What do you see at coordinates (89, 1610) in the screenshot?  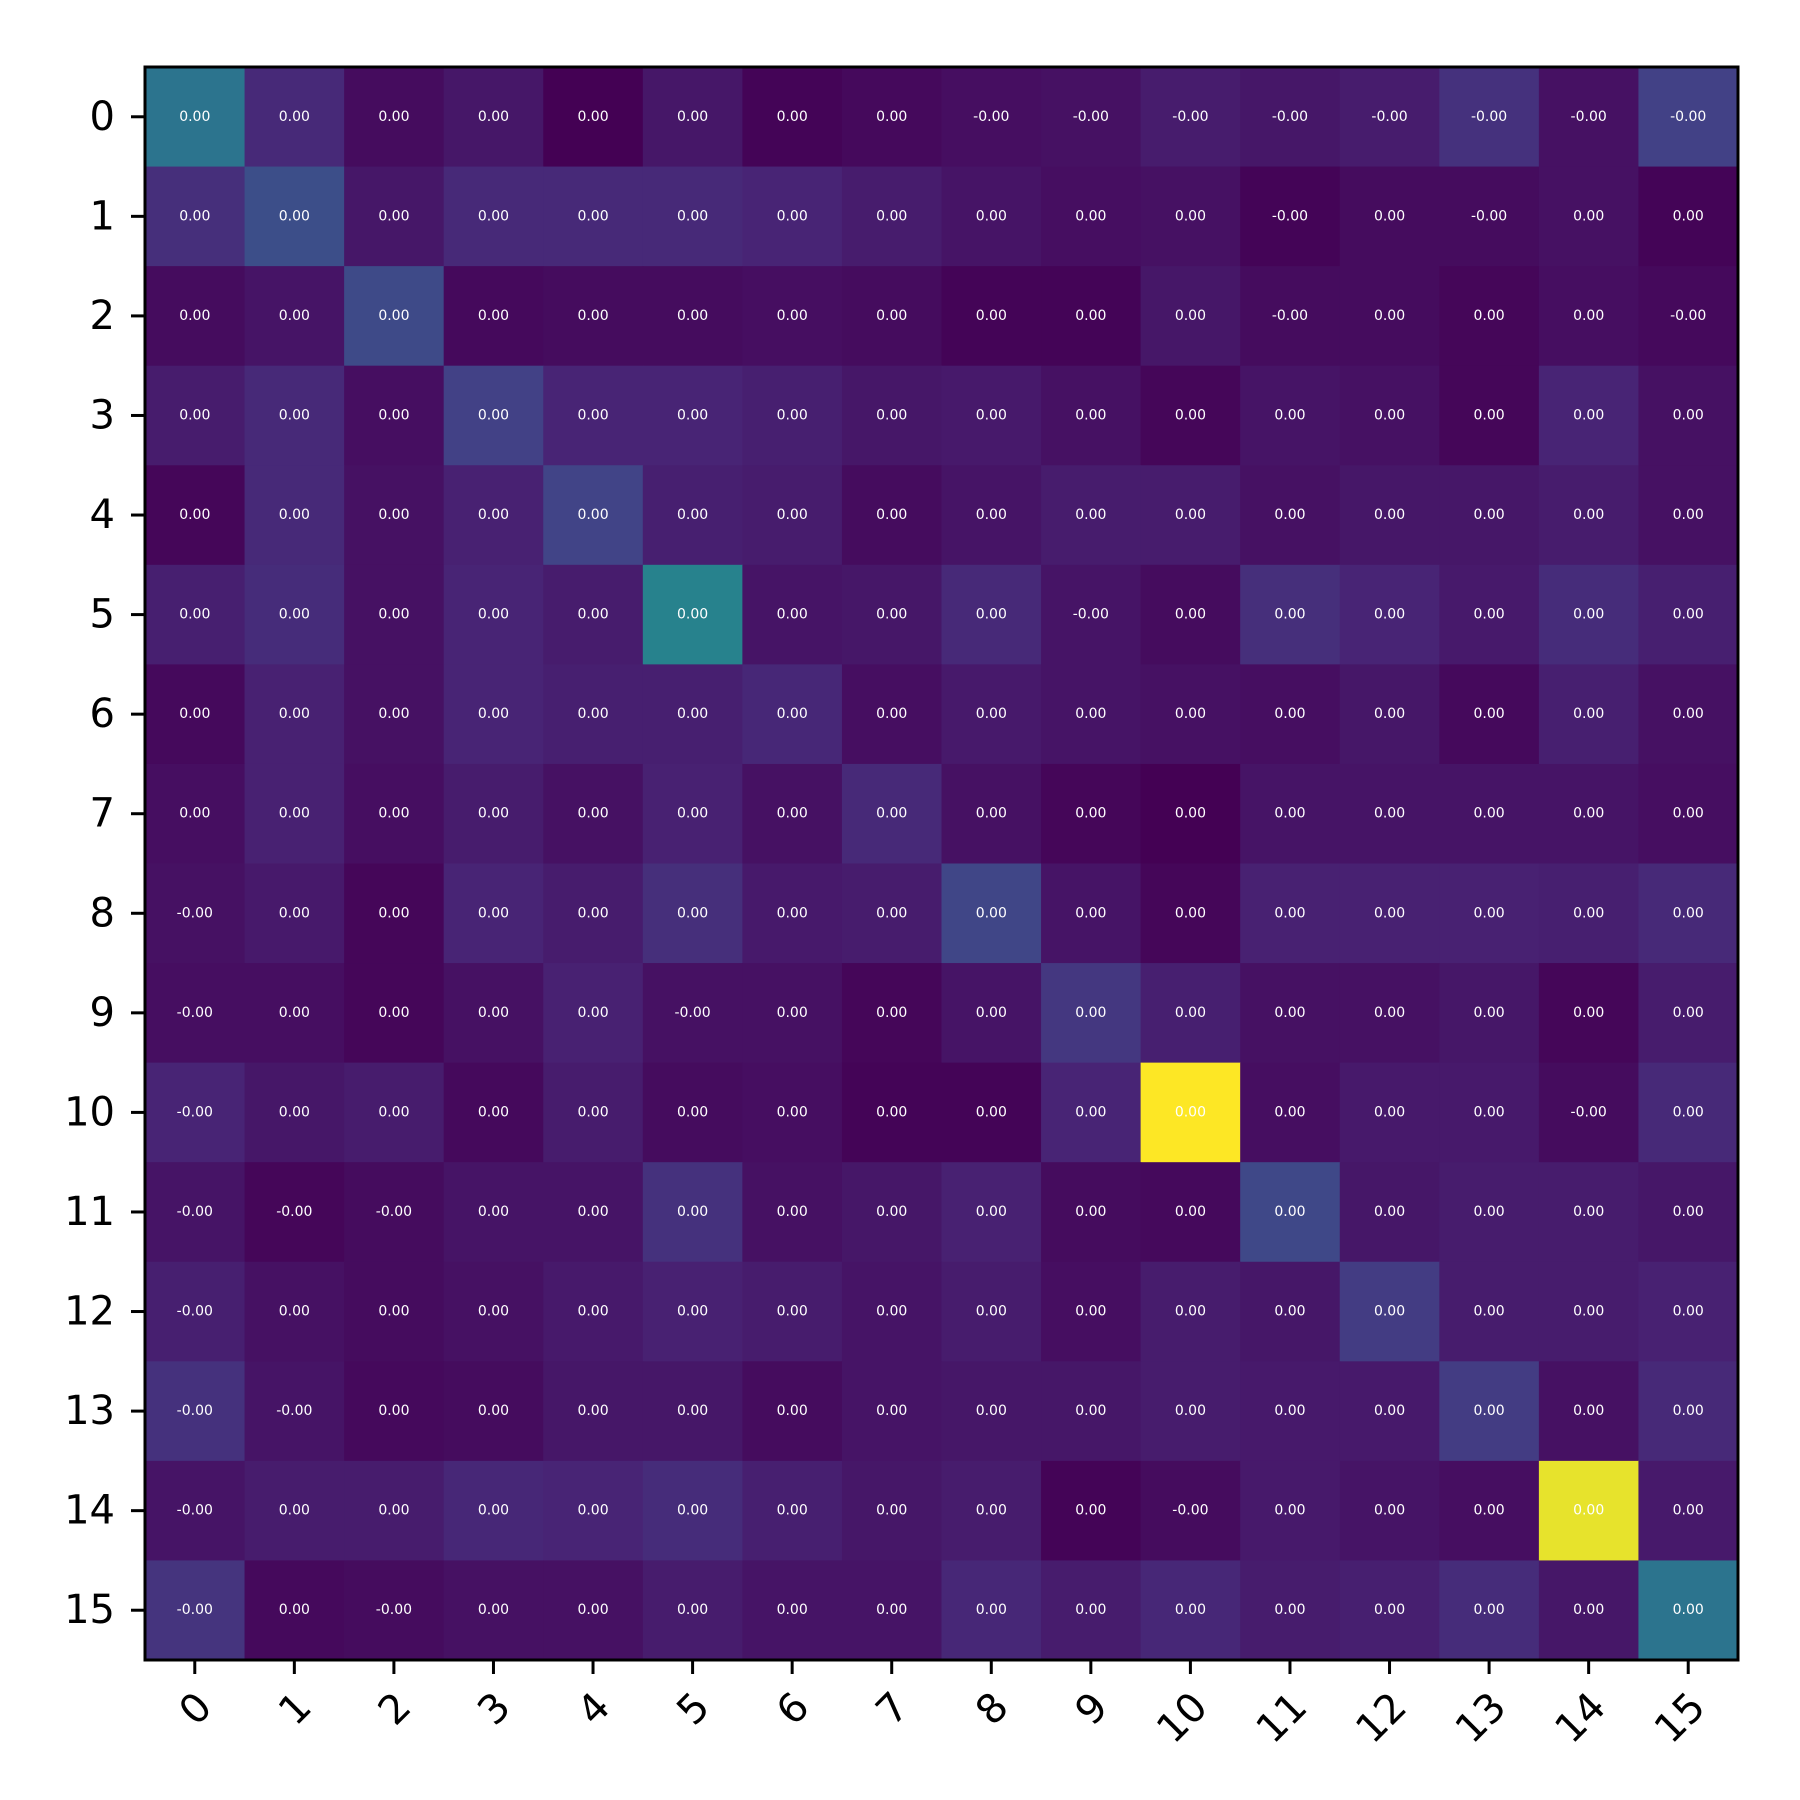 I see `y-tick-label: 15` at bounding box center [89, 1610].